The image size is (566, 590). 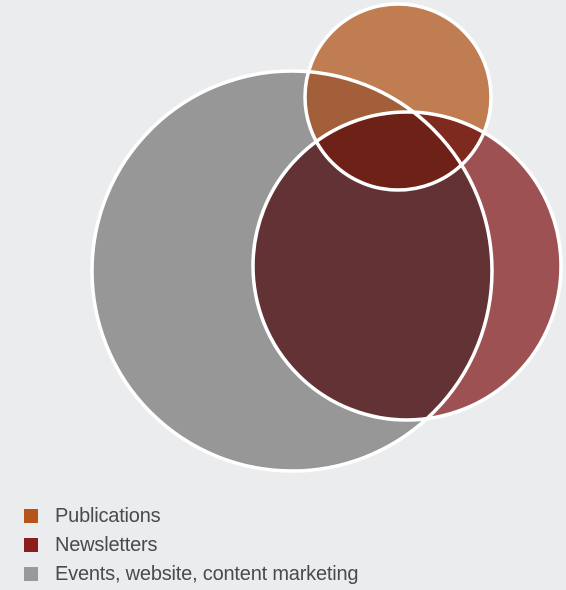 I want to click on legend-swatch-newsletters, so click(x=31, y=545).